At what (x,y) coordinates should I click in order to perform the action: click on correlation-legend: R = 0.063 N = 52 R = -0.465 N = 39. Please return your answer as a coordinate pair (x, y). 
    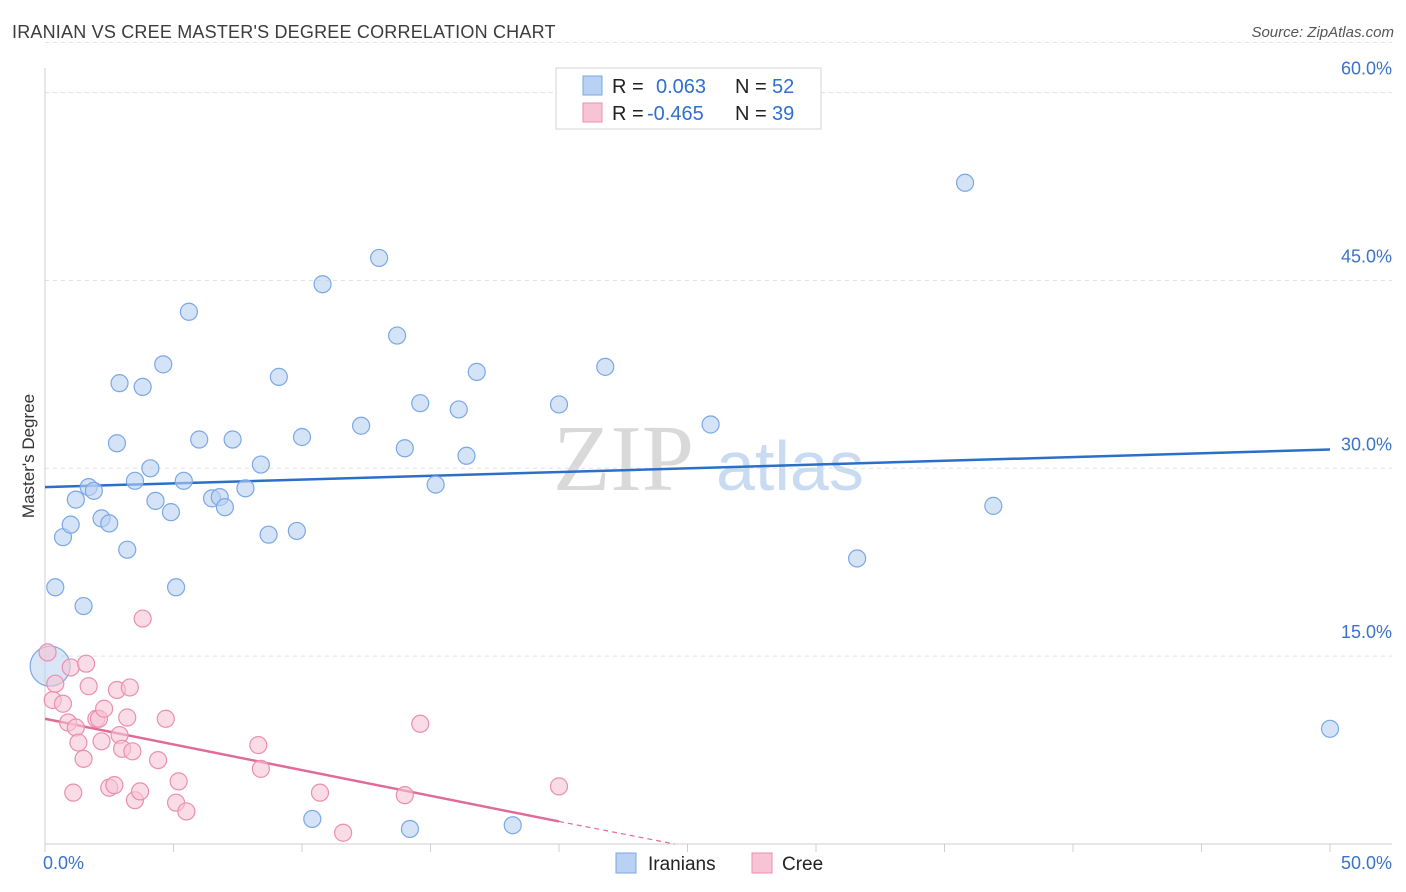
    Looking at the image, I should click on (688, 98).